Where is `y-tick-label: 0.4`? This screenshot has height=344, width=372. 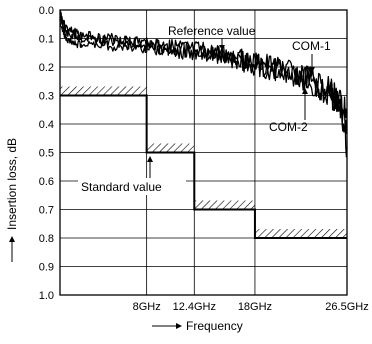 y-tick-label: 0.4 is located at coordinates (46, 125).